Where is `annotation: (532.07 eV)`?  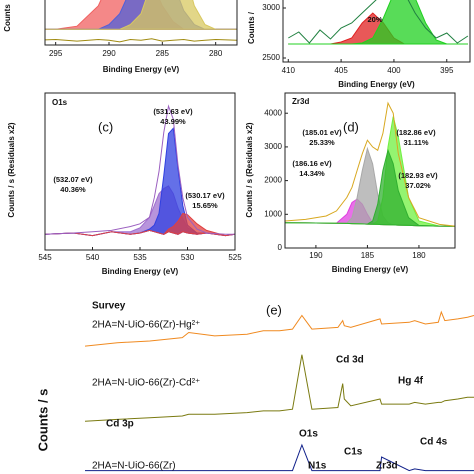 annotation: (532.07 eV) is located at coordinates (73, 179).